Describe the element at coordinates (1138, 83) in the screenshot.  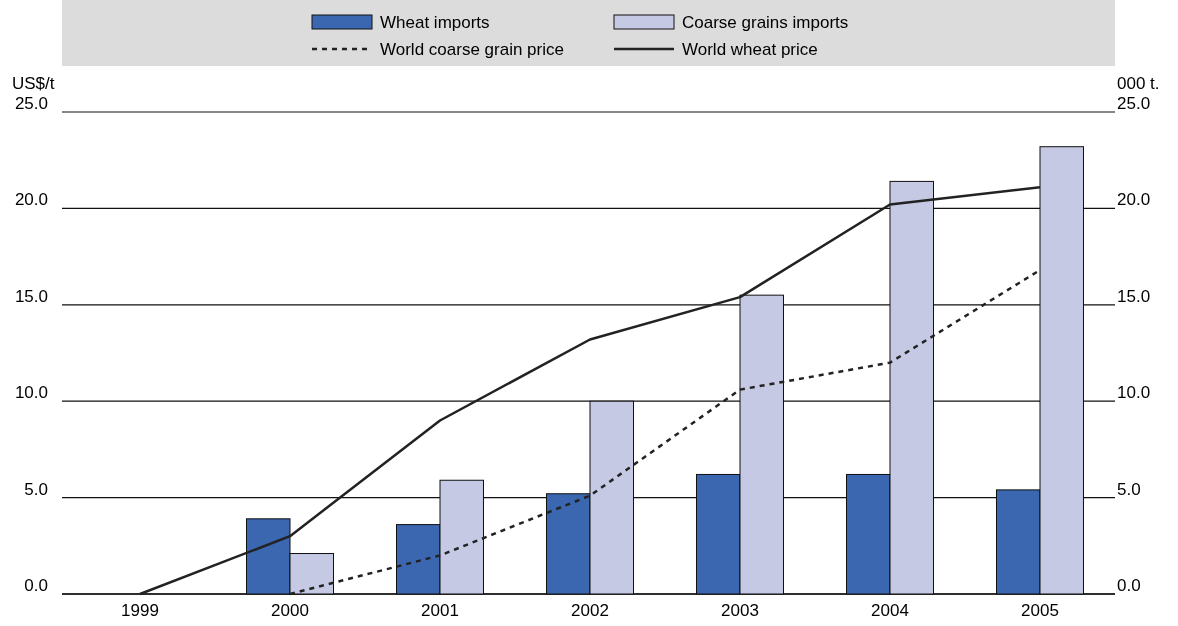
I see `y2-axis-title: 000 t.` at that location.